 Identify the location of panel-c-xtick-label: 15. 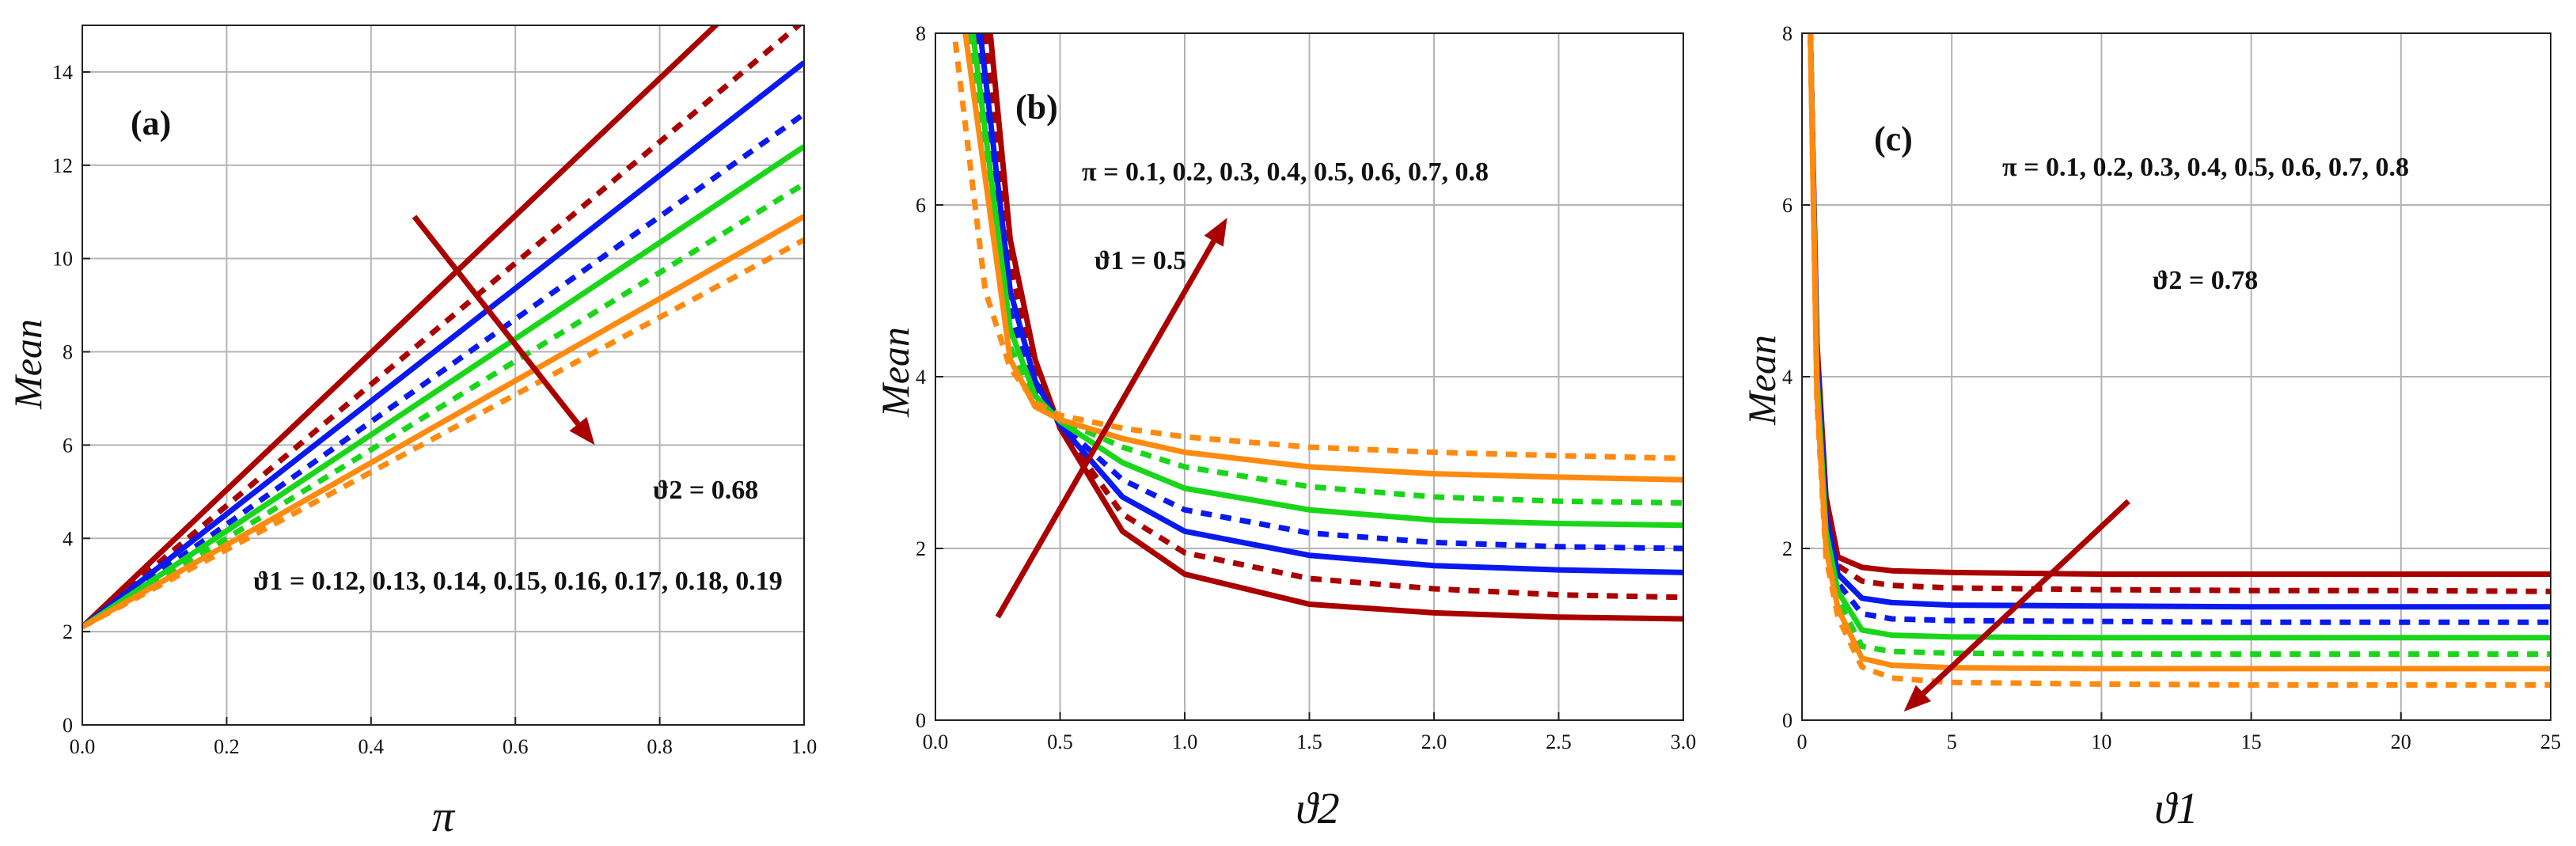
(2251, 742).